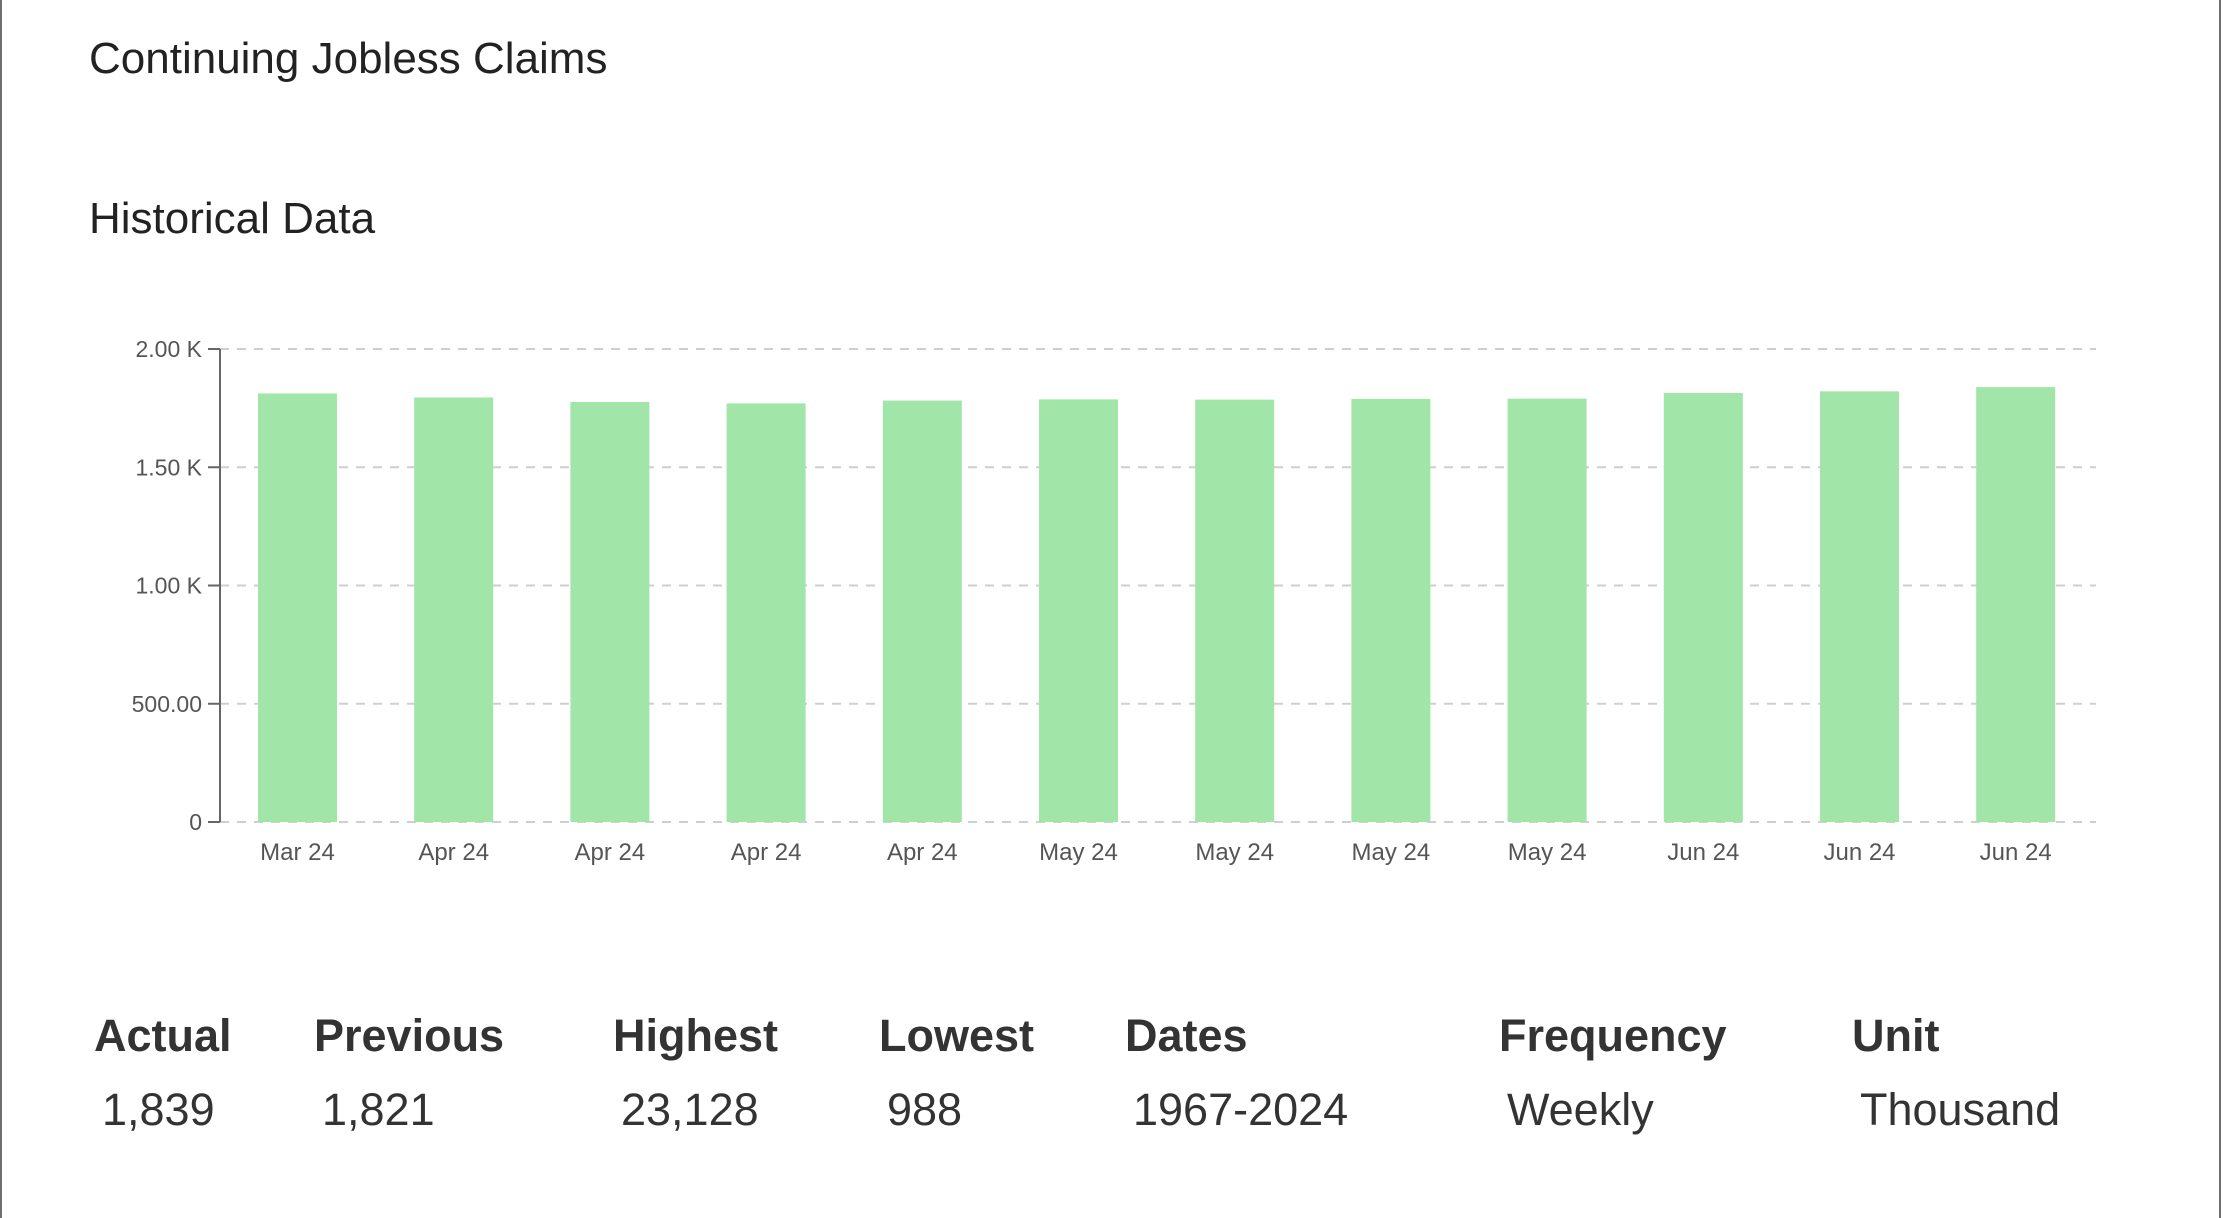  Describe the element at coordinates (1580, 1109) in the screenshot. I see `stat-value-frequency: Weekly` at that location.